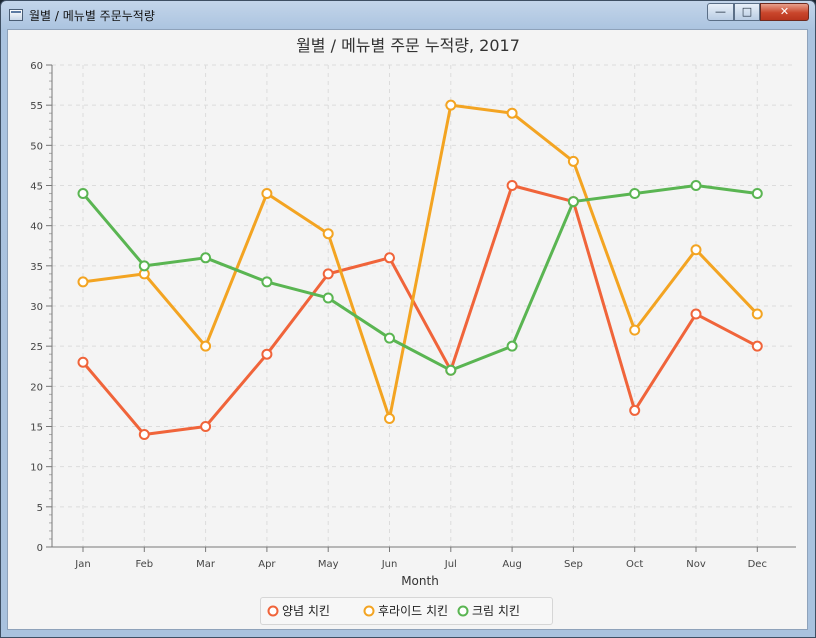 This screenshot has width=816, height=638. What do you see at coordinates (408, 45) in the screenshot?
I see `chart-title: 월별 / 메뉴별 주문 누적량, 2017` at bounding box center [408, 45].